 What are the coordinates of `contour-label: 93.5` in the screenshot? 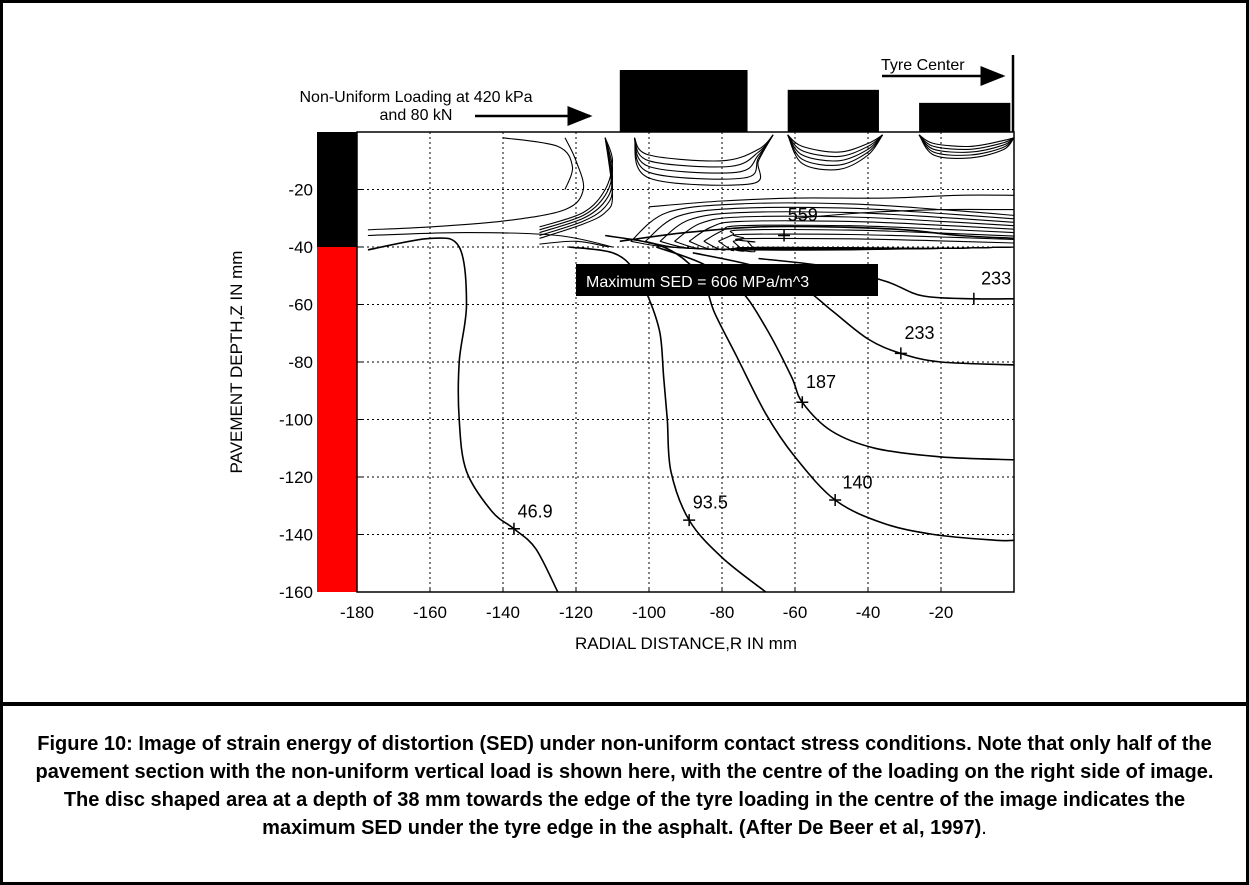 It's located at (710, 503).